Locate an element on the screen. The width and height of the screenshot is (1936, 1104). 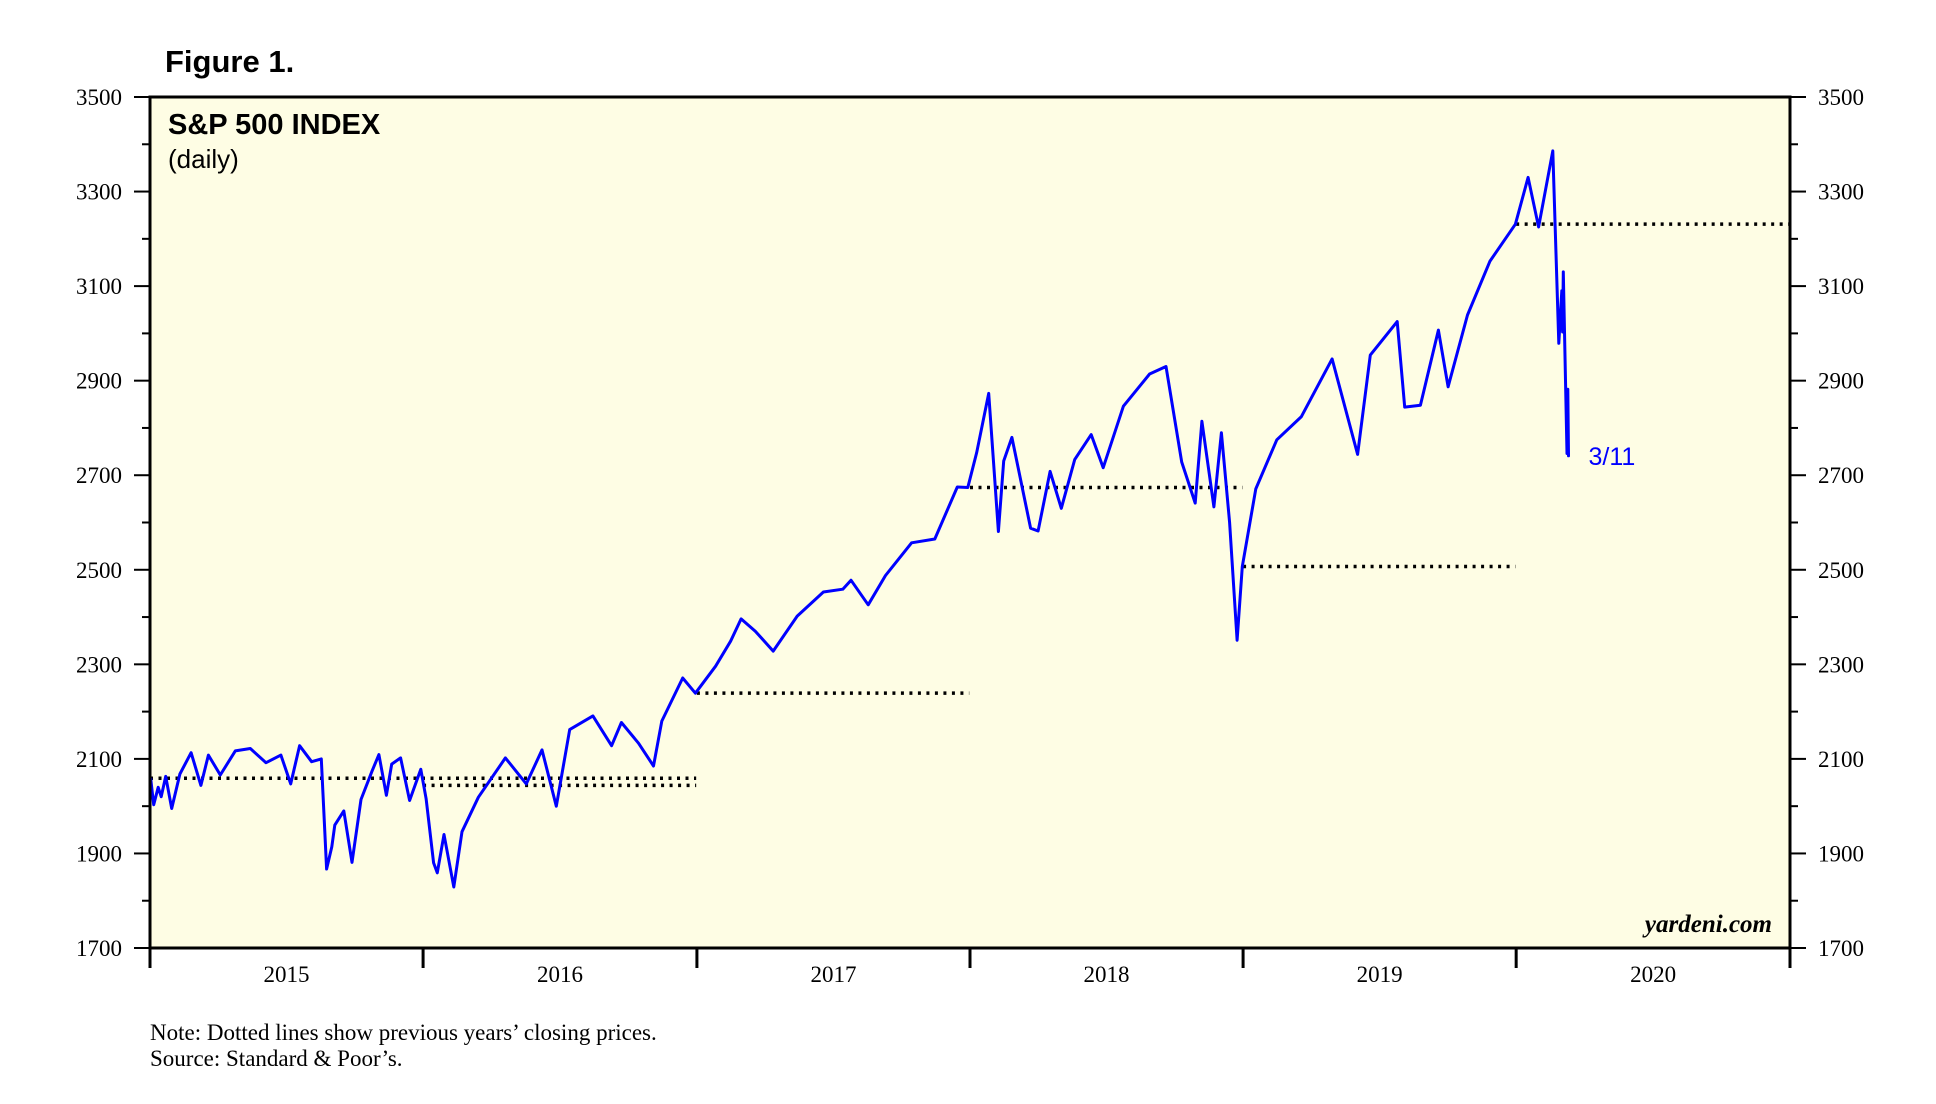
y-tick-label-right: 2300 is located at coordinates (1841, 664).